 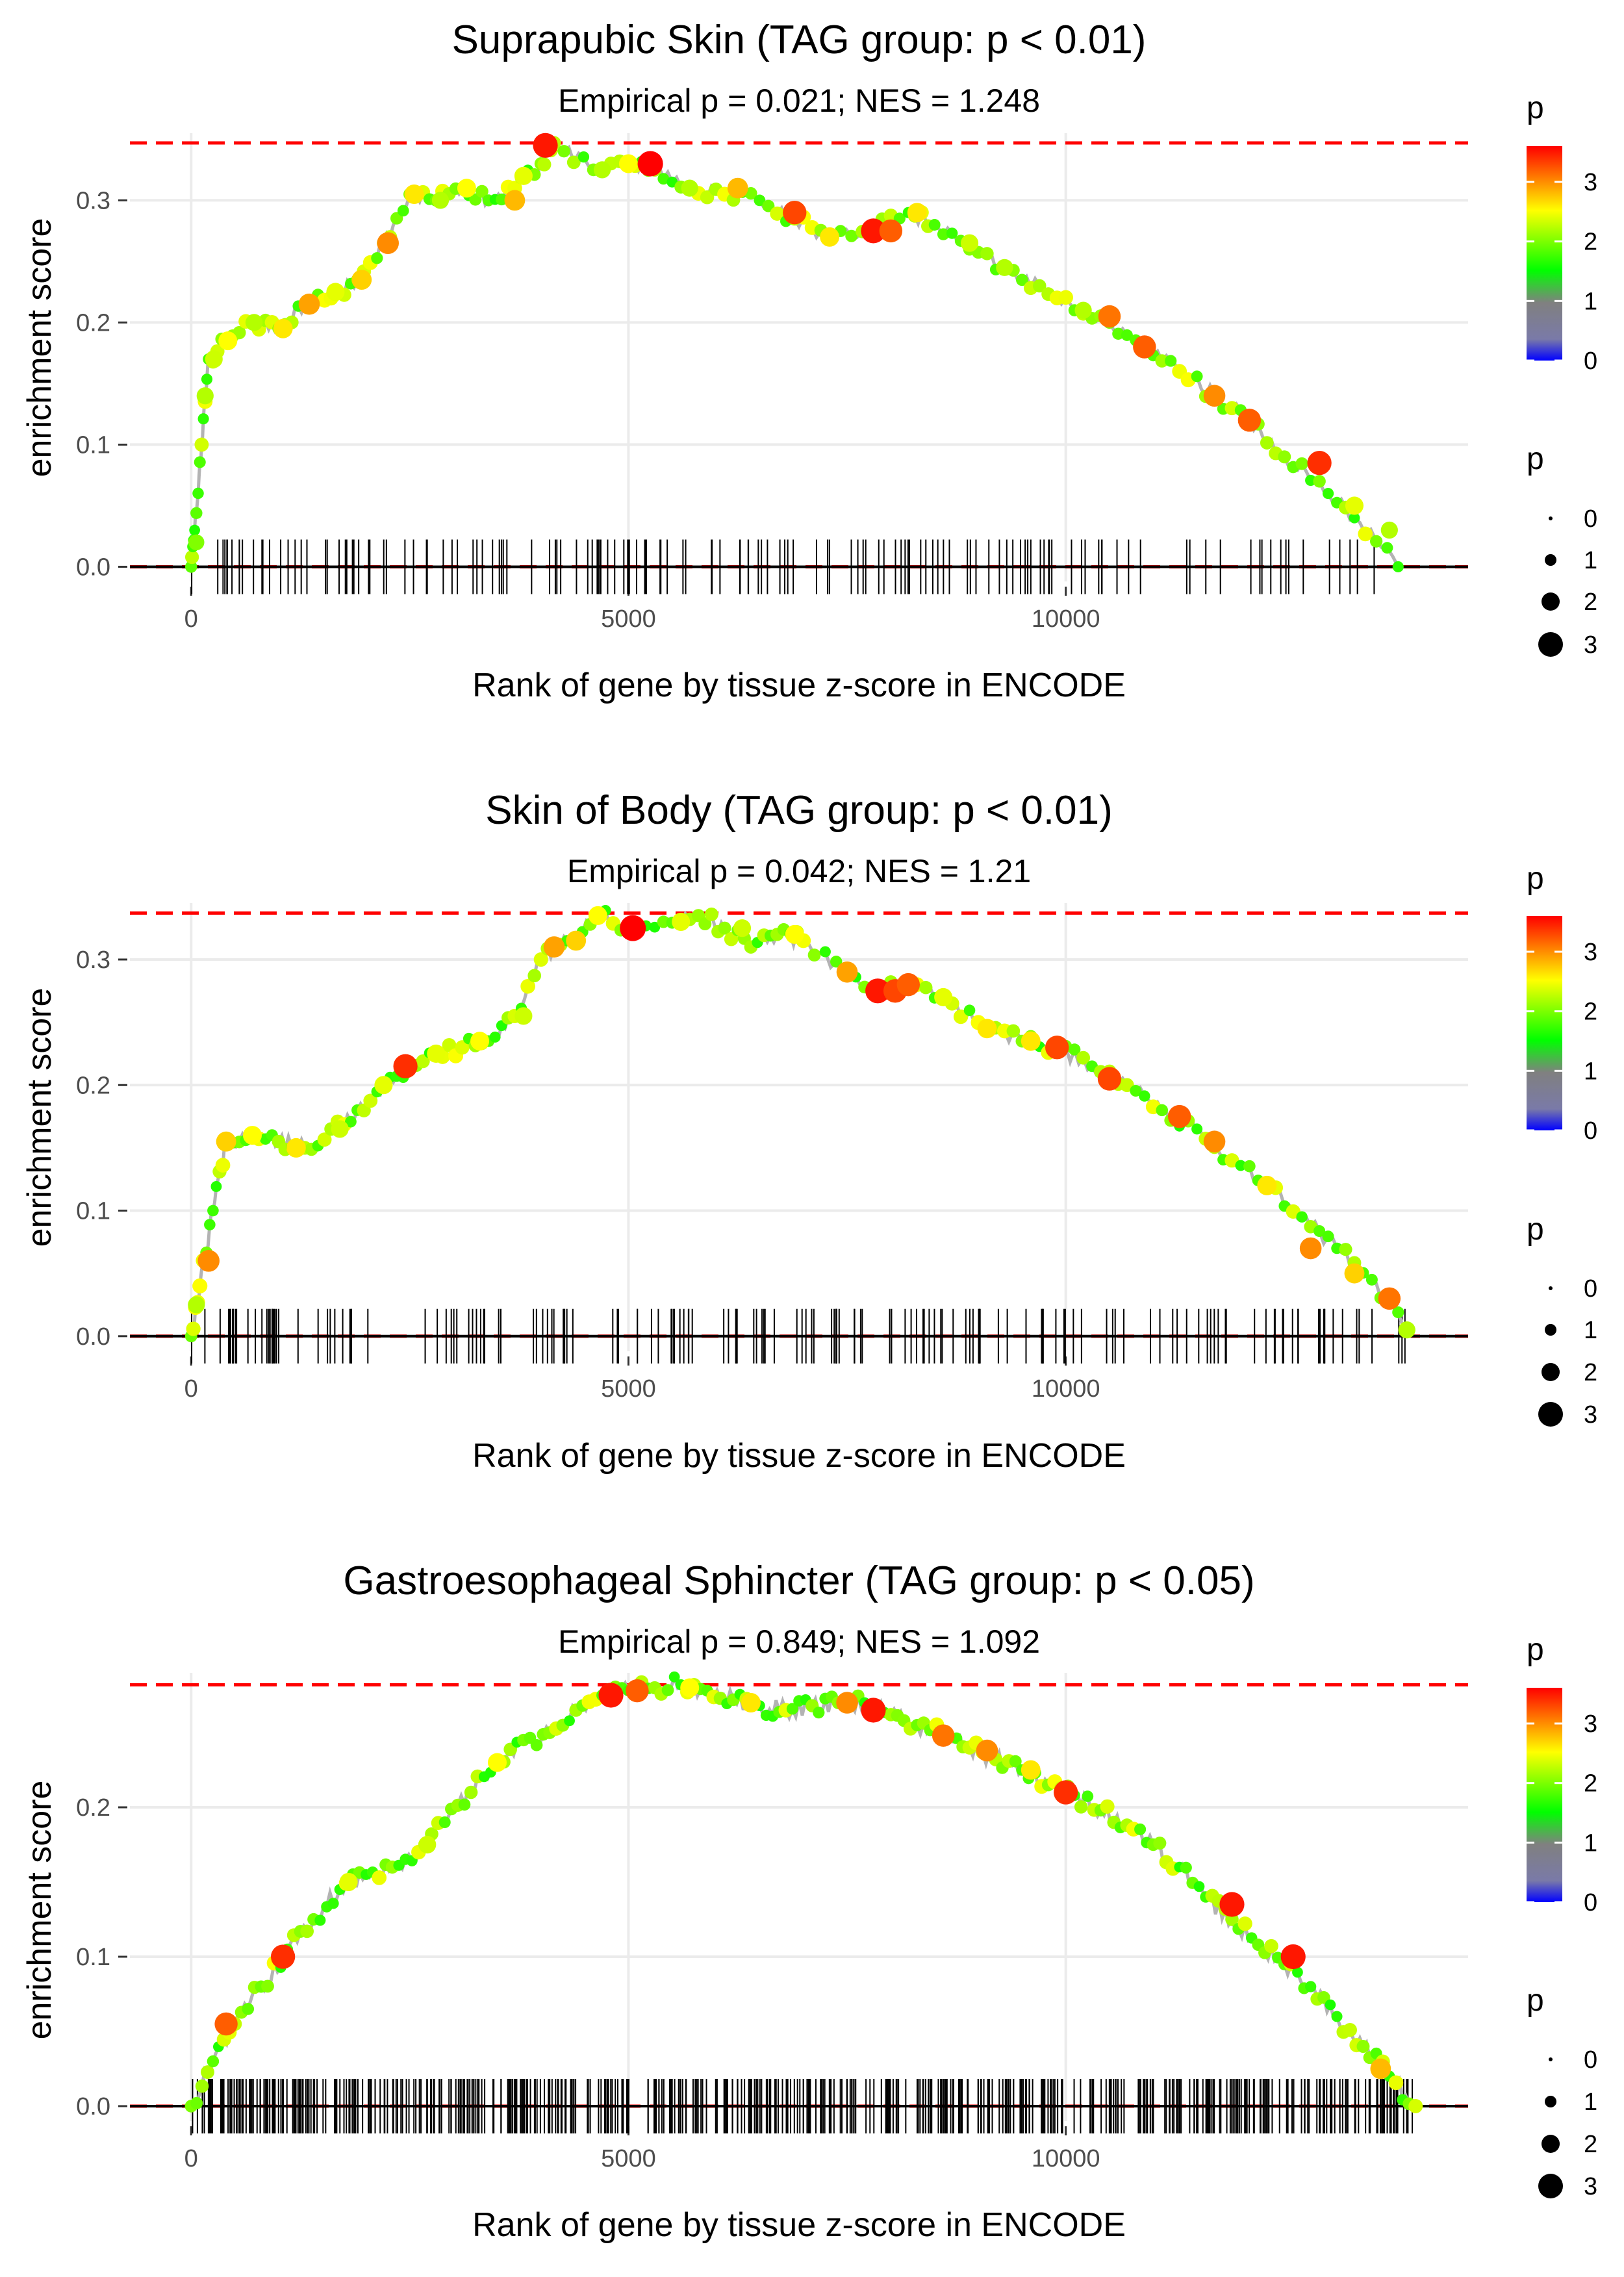 I want to click on panel-1-xtick-label: 0, so click(x=191, y=619).